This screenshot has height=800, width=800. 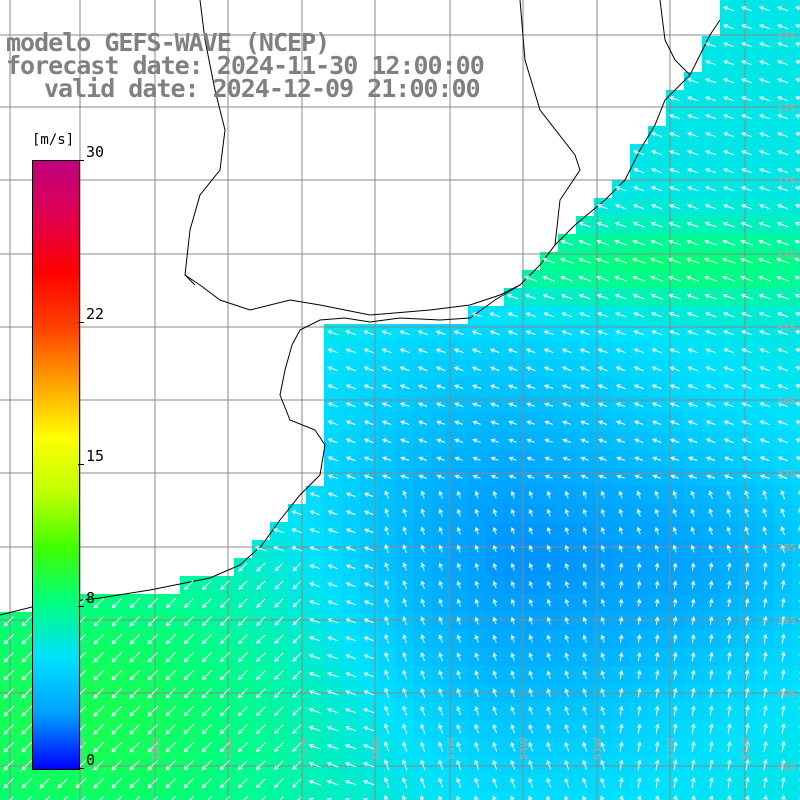 What do you see at coordinates (53, 140) in the screenshot?
I see `colorbar-unit: [m/s]` at bounding box center [53, 140].